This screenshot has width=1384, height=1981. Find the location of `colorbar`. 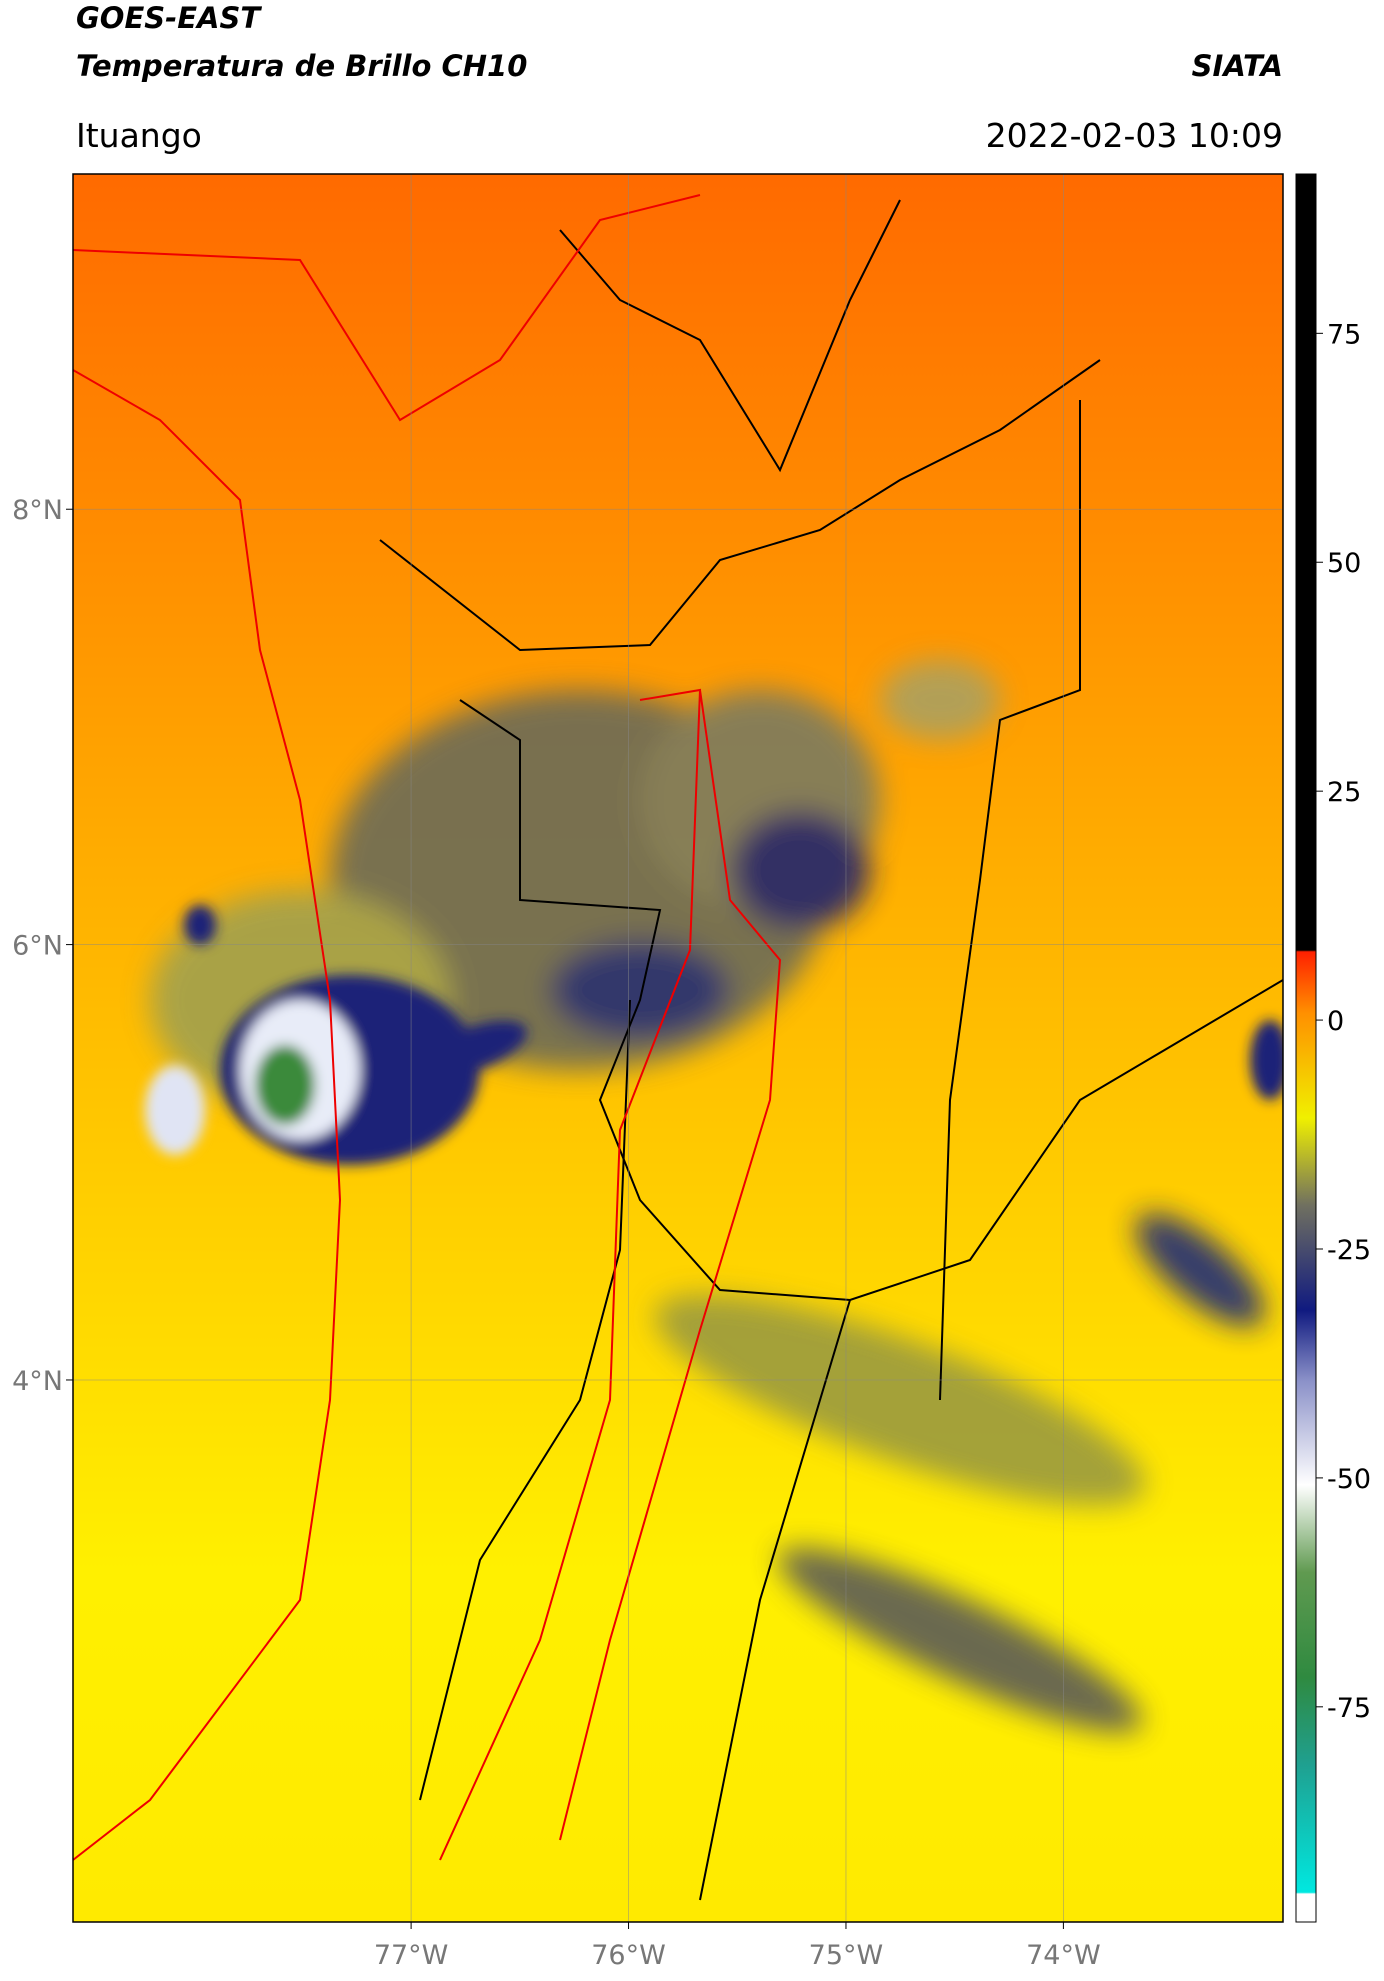

colorbar is located at coordinates (1306, 1048).